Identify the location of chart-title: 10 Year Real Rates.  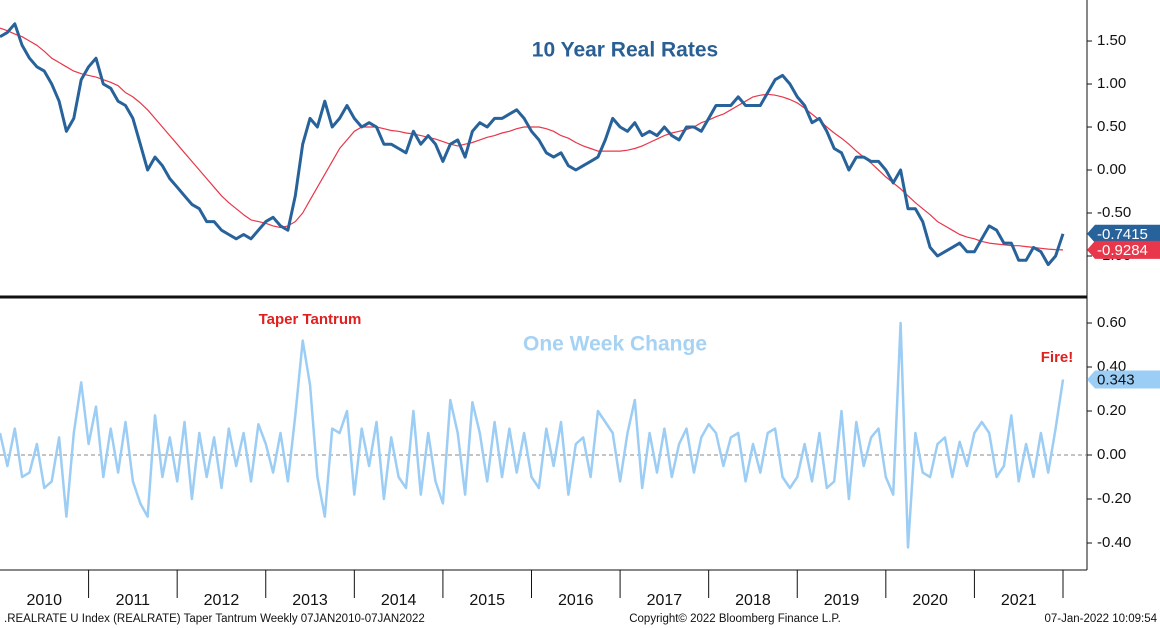
(625, 50).